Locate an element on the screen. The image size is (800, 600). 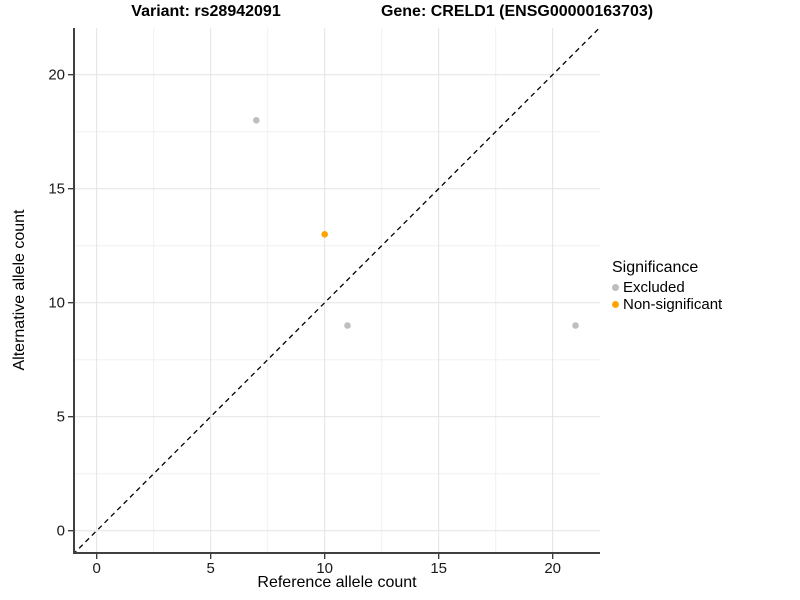
legend: Significance Excluded Non-significant is located at coordinates (667, 286).